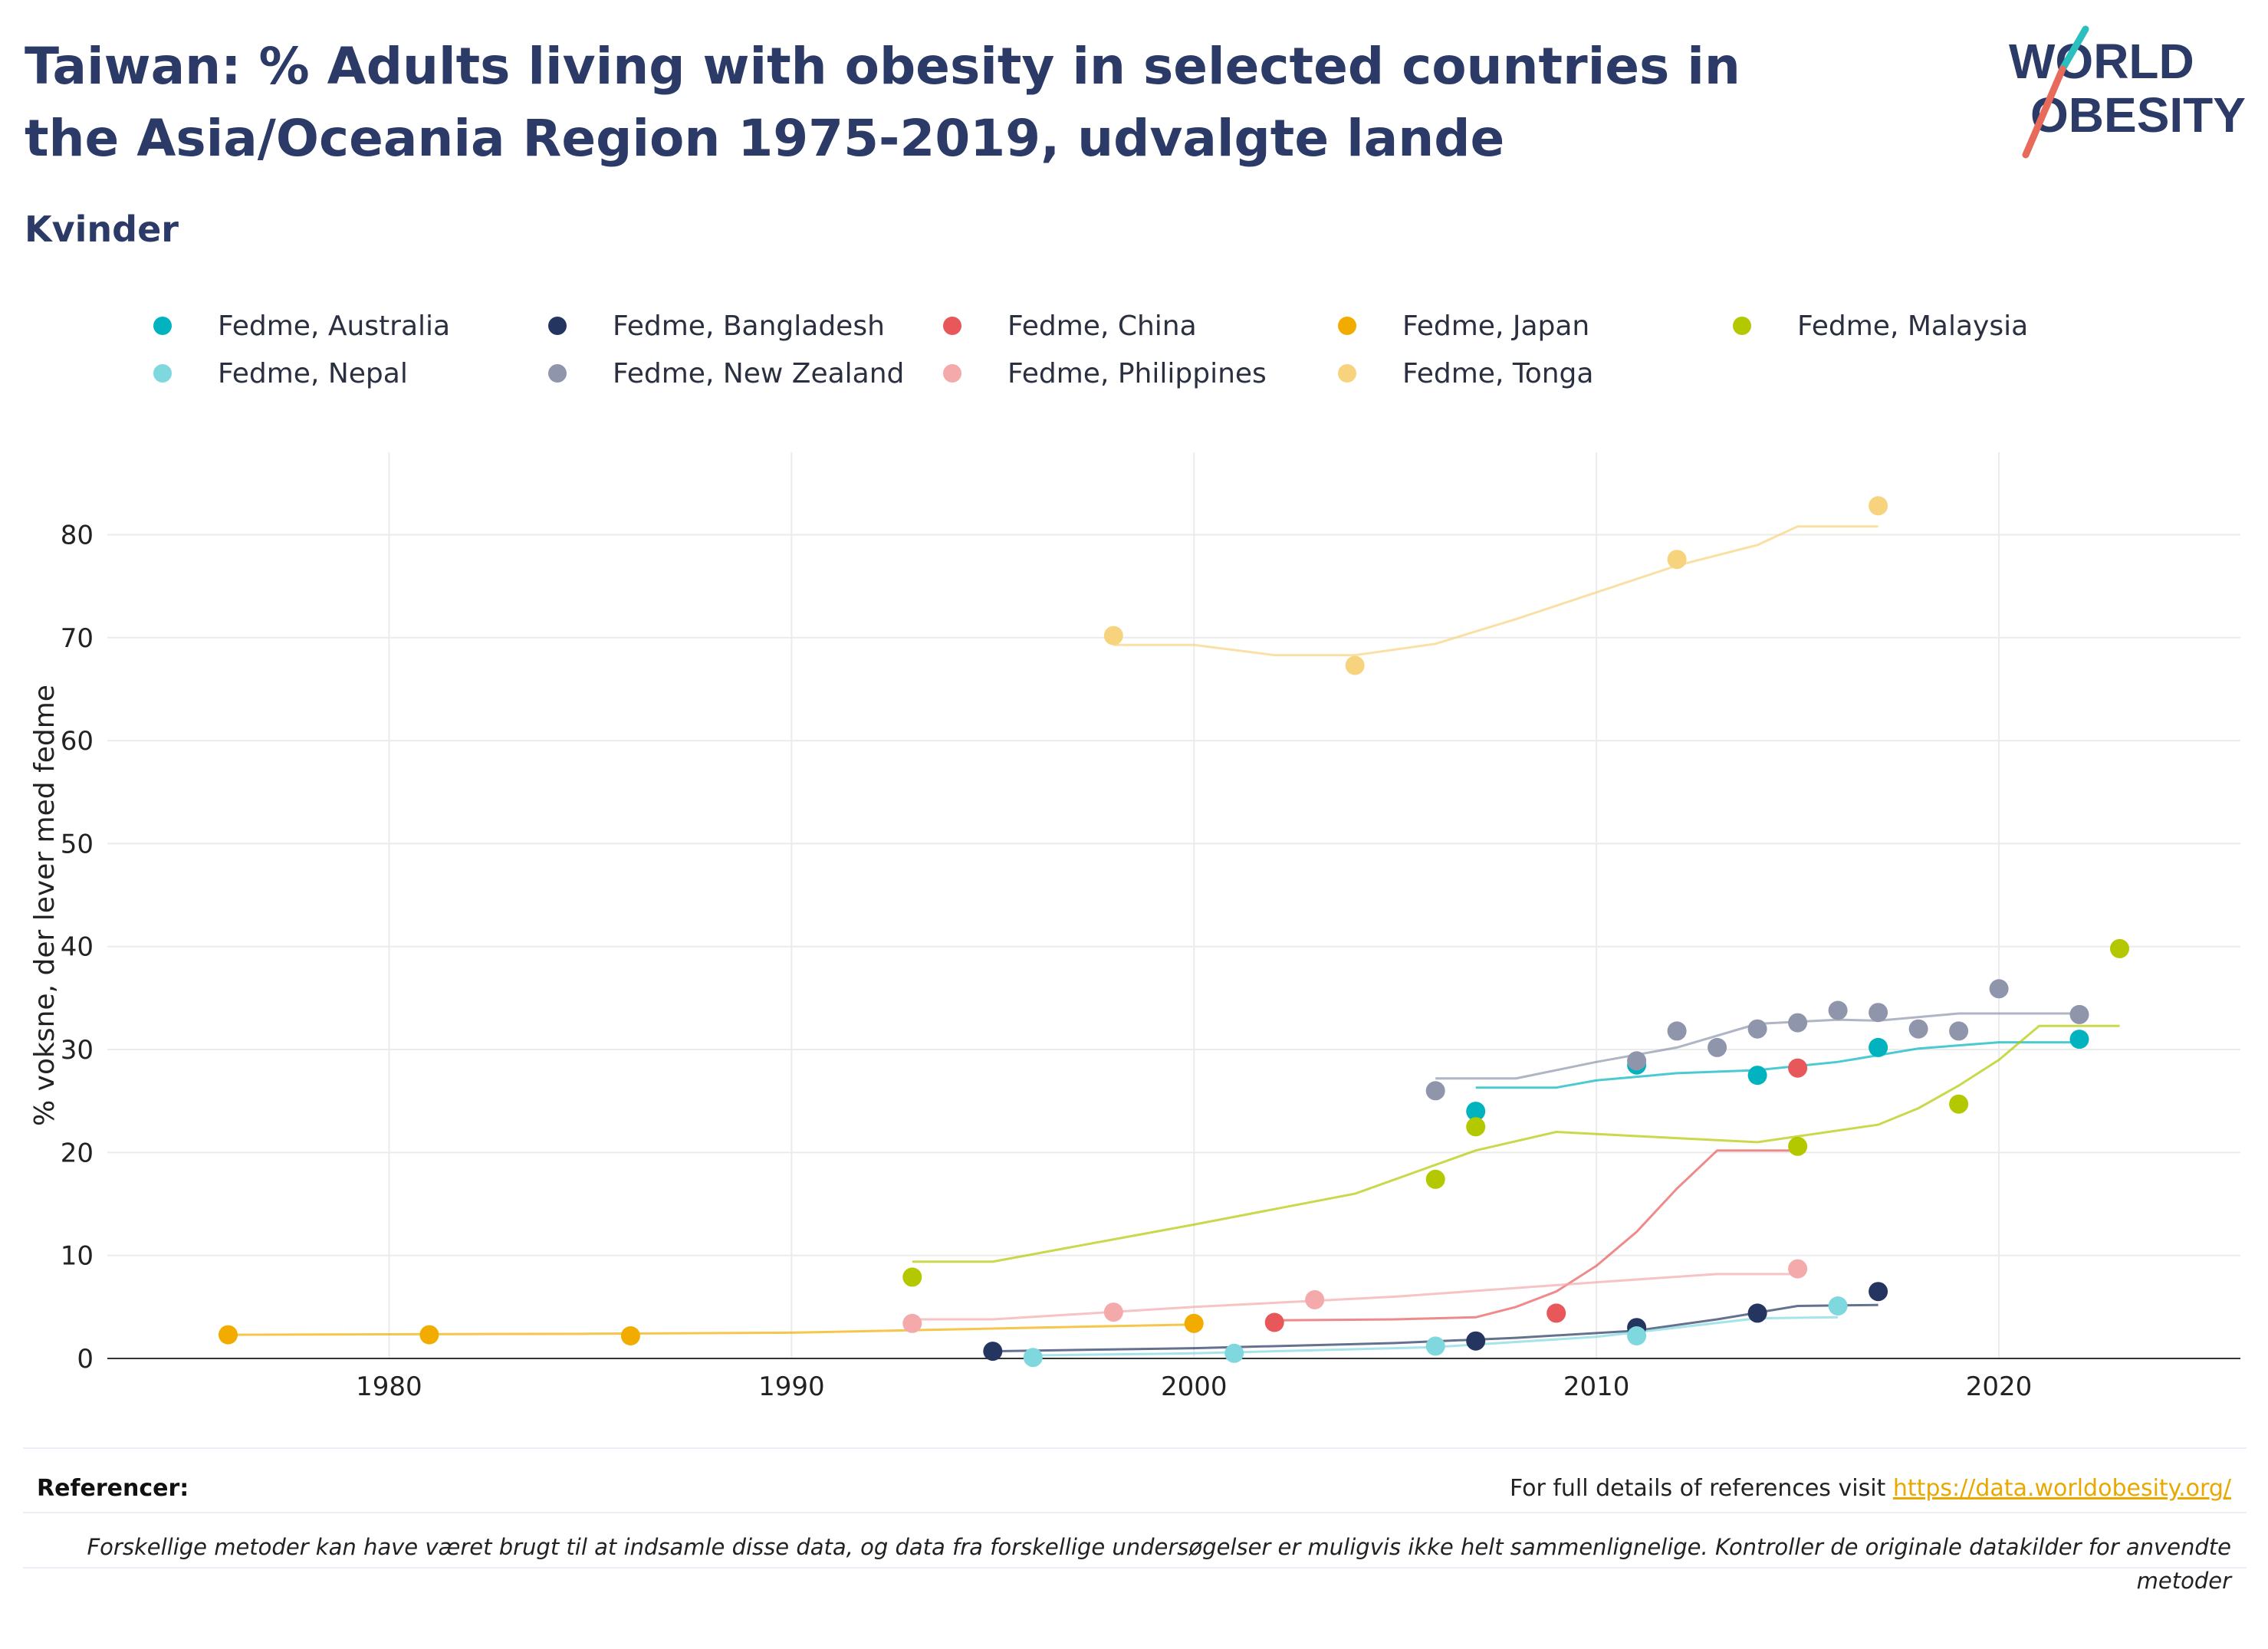 The image size is (2268, 1649). Describe the element at coordinates (2074, 49) in the screenshot. I see `logo-slash-teal` at that location.